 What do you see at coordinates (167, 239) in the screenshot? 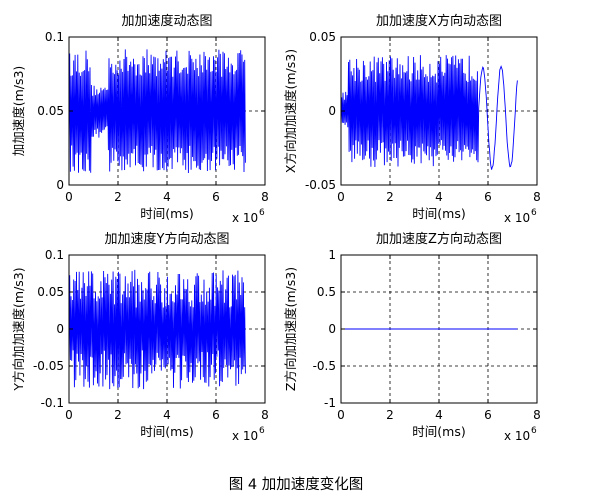
I see `chart-title: 加加速度Y方向动态图` at bounding box center [167, 239].